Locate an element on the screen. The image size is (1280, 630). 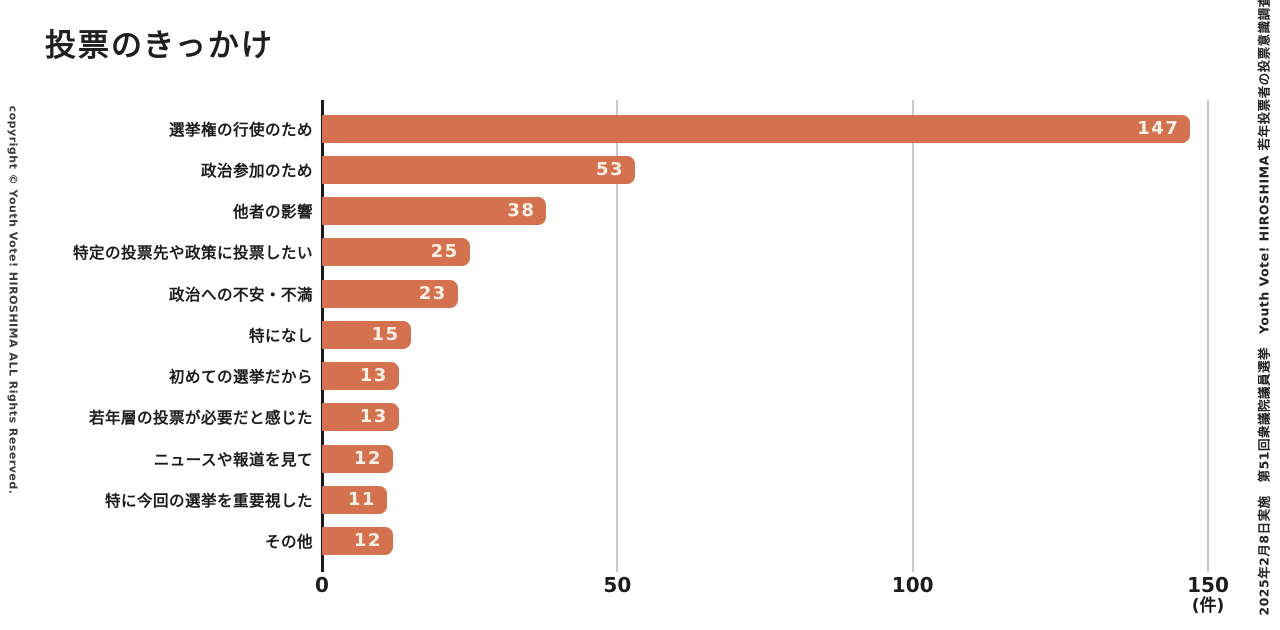
chart-row: 他者の影響 38 is located at coordinates (720, 211).